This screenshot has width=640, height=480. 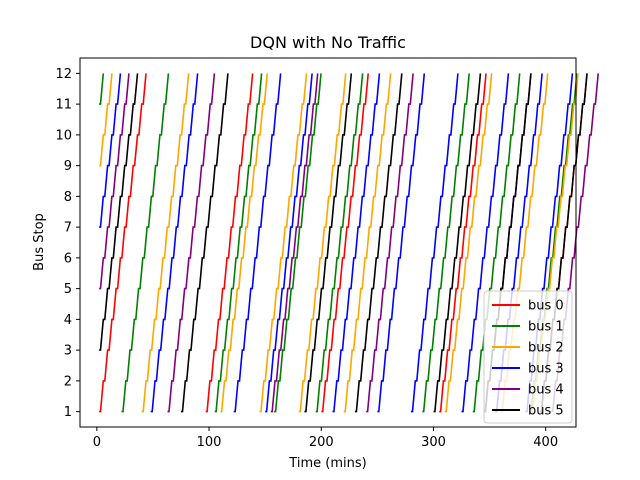 I want to click on y-tick-label: 2, so click(x=68, y=381).